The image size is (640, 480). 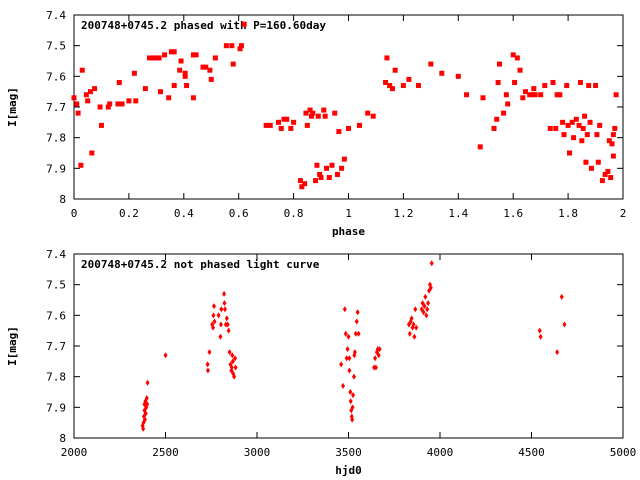 I want to click on x-tick-label: 4000, so click(x=440, y=452).